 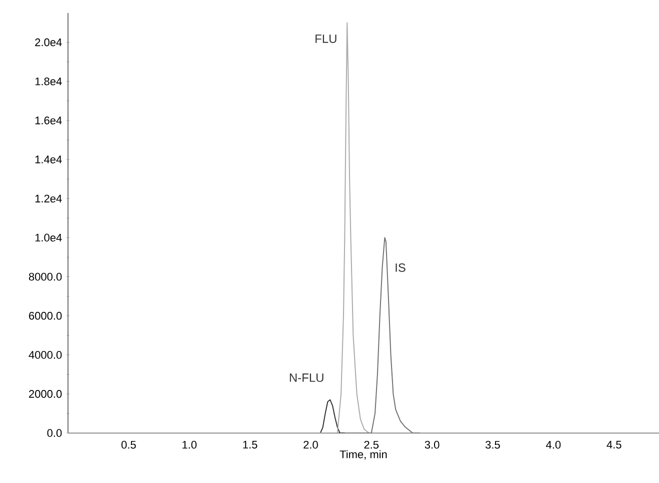 What do you see at coordinates (54, 433) in the screenshot?
I see `y-tick-label: 0.0` at bounding box center [54, 433].